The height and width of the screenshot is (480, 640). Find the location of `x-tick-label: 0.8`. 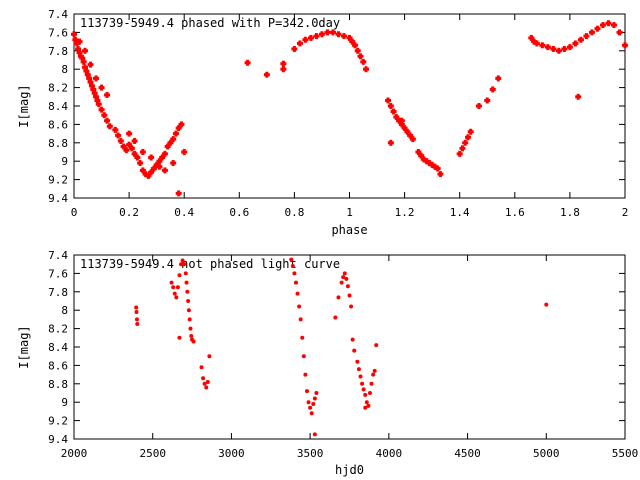

x-tick-label: 0.8 is located at coordinates (294, 212).